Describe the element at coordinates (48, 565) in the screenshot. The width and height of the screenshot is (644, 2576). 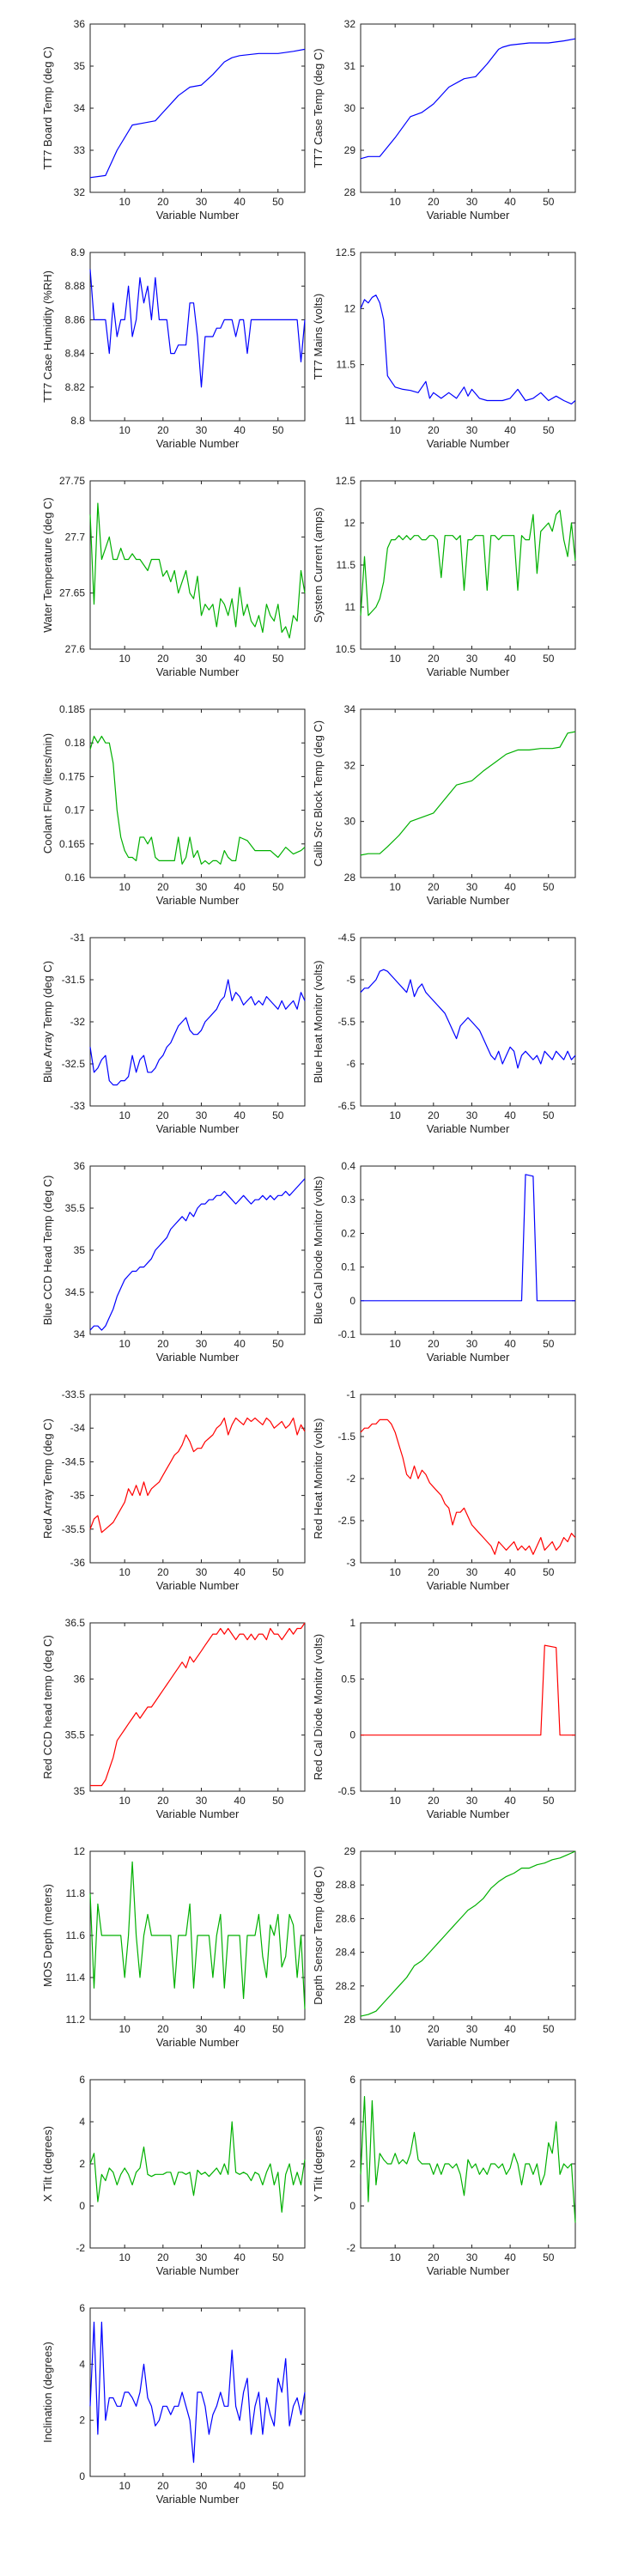
I see `y-axis-label: Water Temperature (deg C)` at that location.